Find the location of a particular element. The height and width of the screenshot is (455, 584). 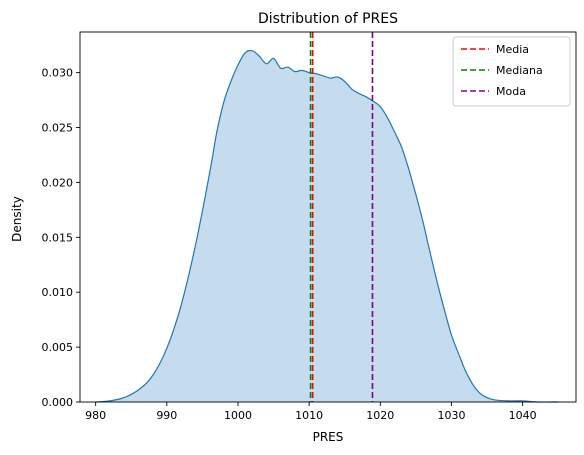

y-tick-label: 0.000 is located at coordinates (58, 402).